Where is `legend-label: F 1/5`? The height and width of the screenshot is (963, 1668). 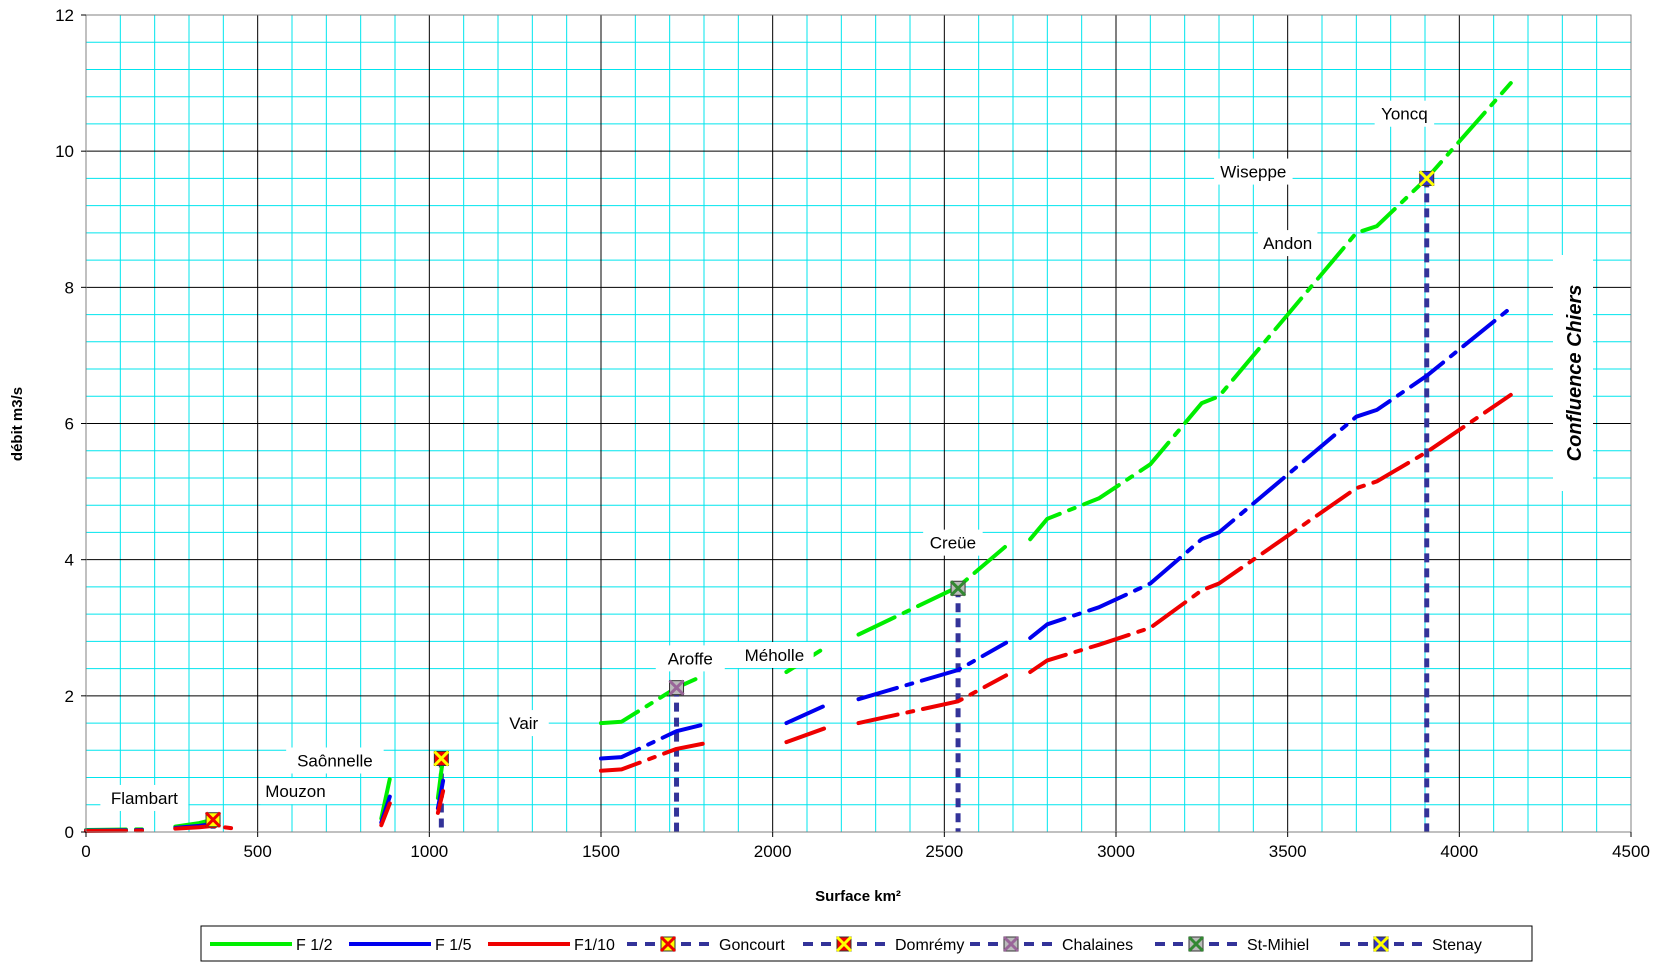
legend-label: F 1/5 is located at coordinates (453, 945).